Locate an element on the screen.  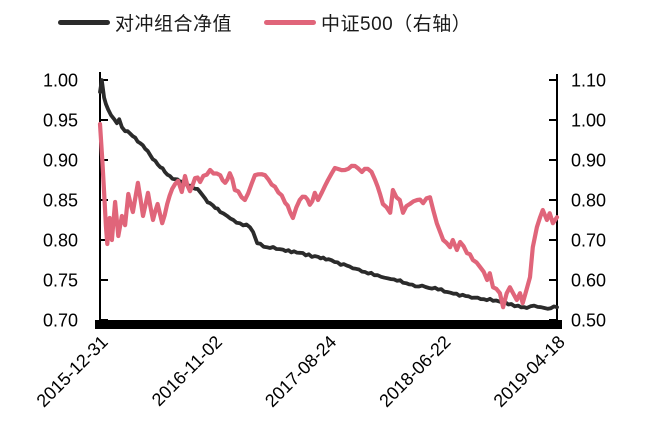
legend-item-csi500: 中证500（右轴） is located at coordinates (367, 22).